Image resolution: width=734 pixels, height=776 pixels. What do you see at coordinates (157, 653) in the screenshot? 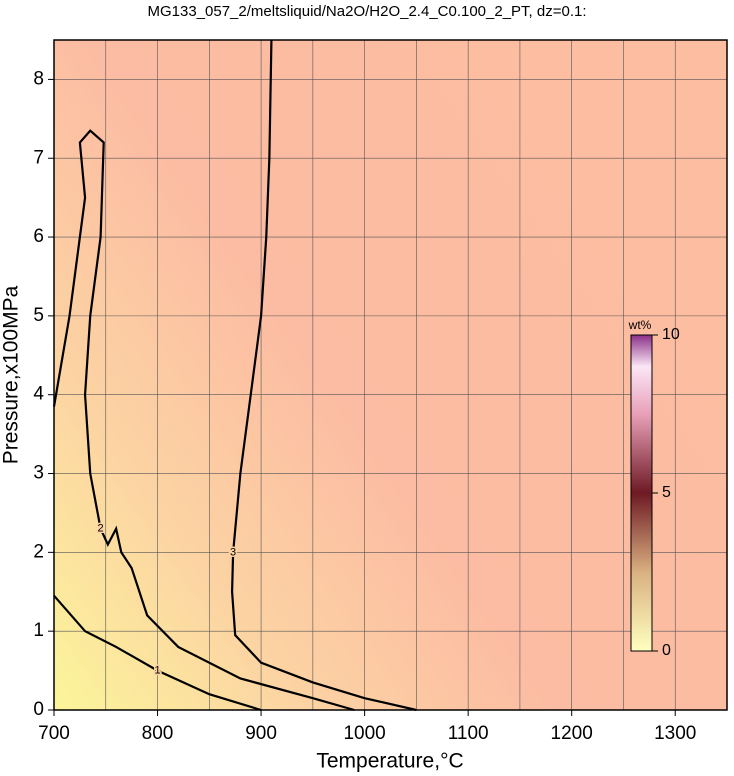
I see `contour-line` at bounding box center [157, 653].